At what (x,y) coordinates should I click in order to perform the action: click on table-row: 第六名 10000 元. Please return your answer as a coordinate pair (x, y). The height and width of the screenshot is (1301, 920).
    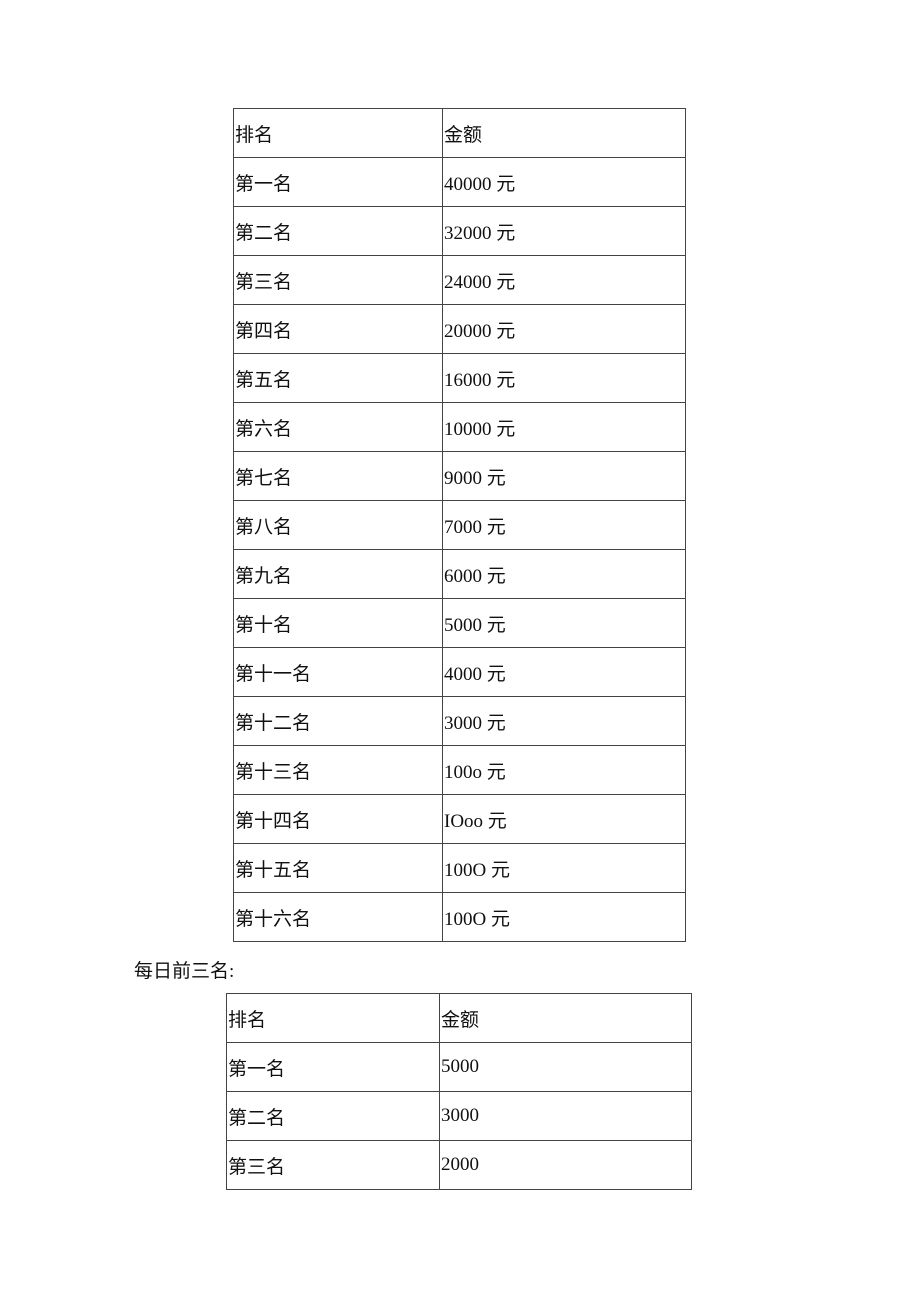
    Looking at the image, I should click on (459, 427).